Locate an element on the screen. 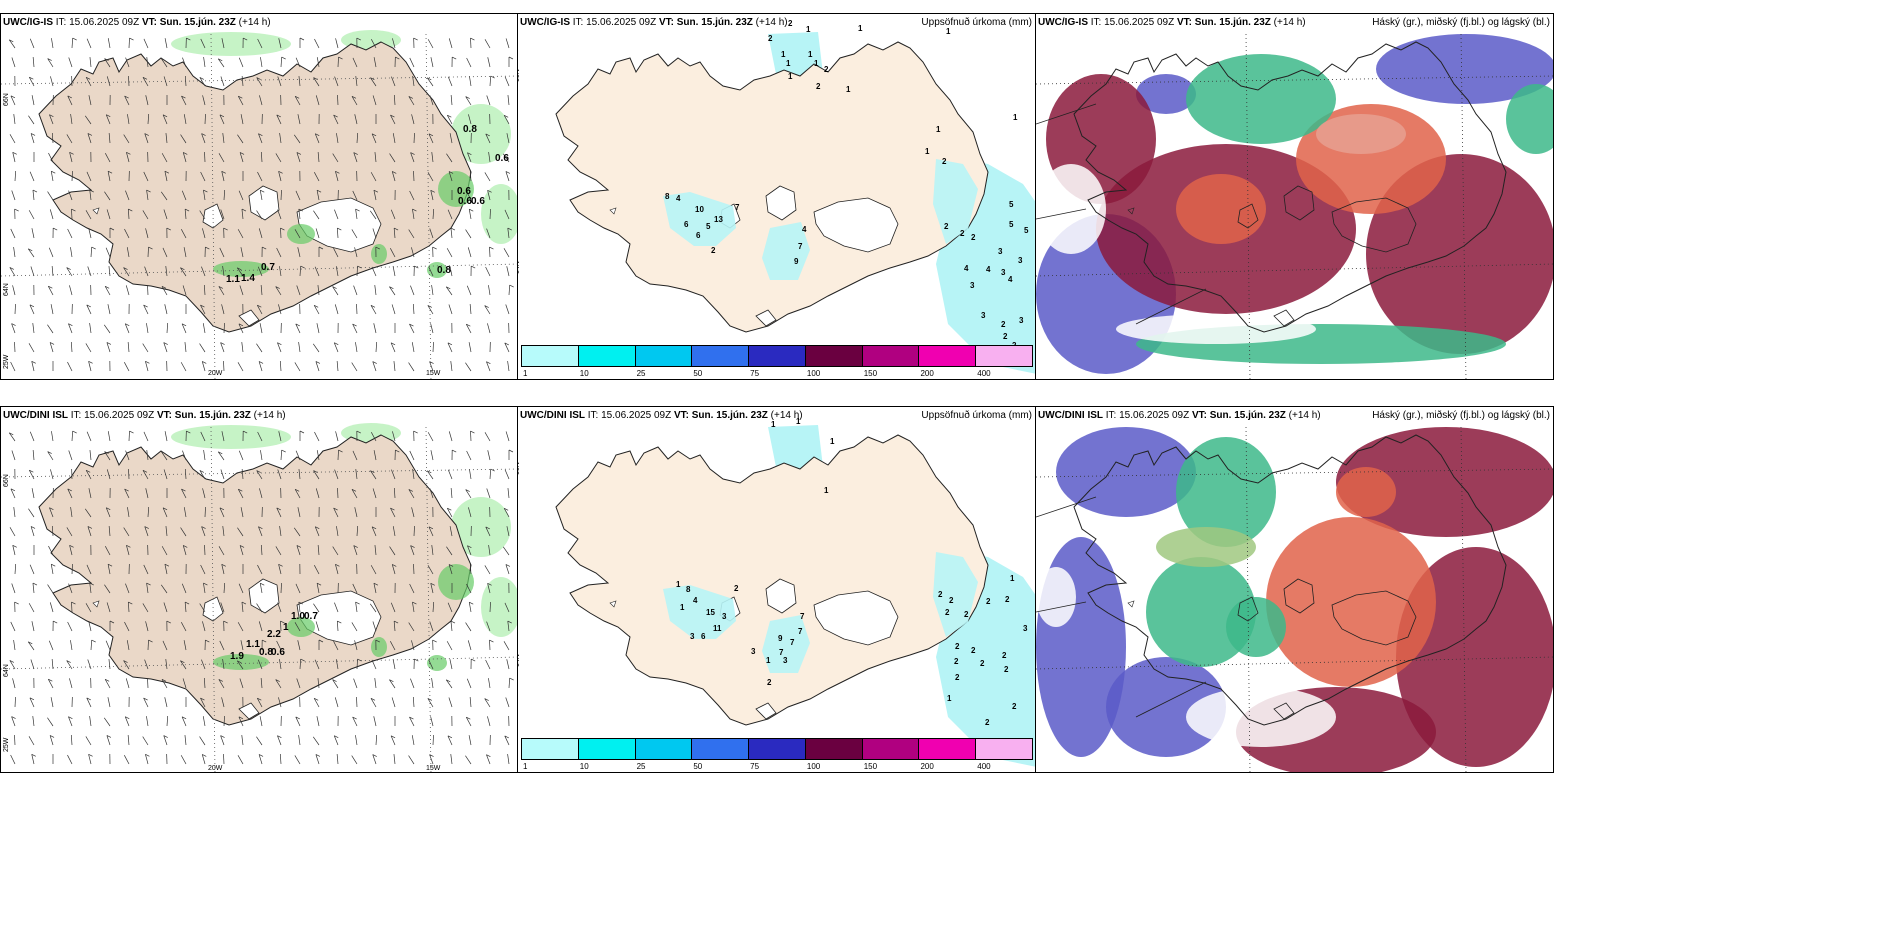 This screenshot has height=950, width=1900. panel-title: Uppsöfnuð úrkoma (mm) is located at coordinates (976, 415).